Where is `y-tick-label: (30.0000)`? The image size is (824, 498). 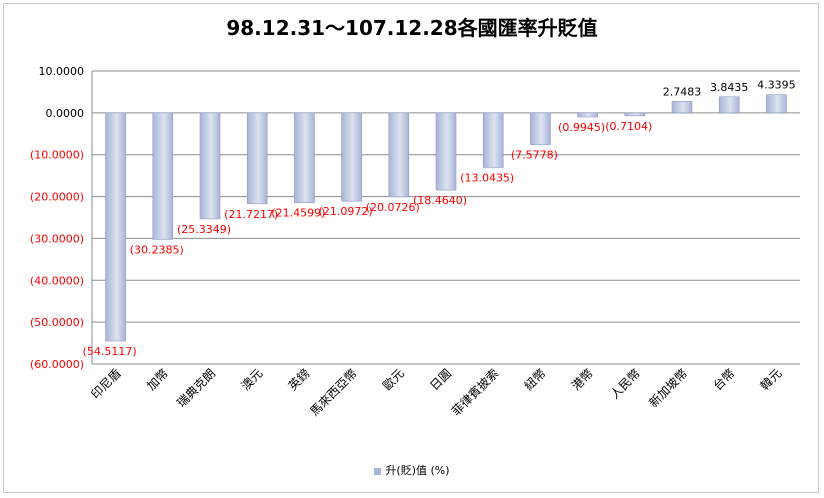
y-tick-label: (30.0000) is located at coordinates (57, 238).